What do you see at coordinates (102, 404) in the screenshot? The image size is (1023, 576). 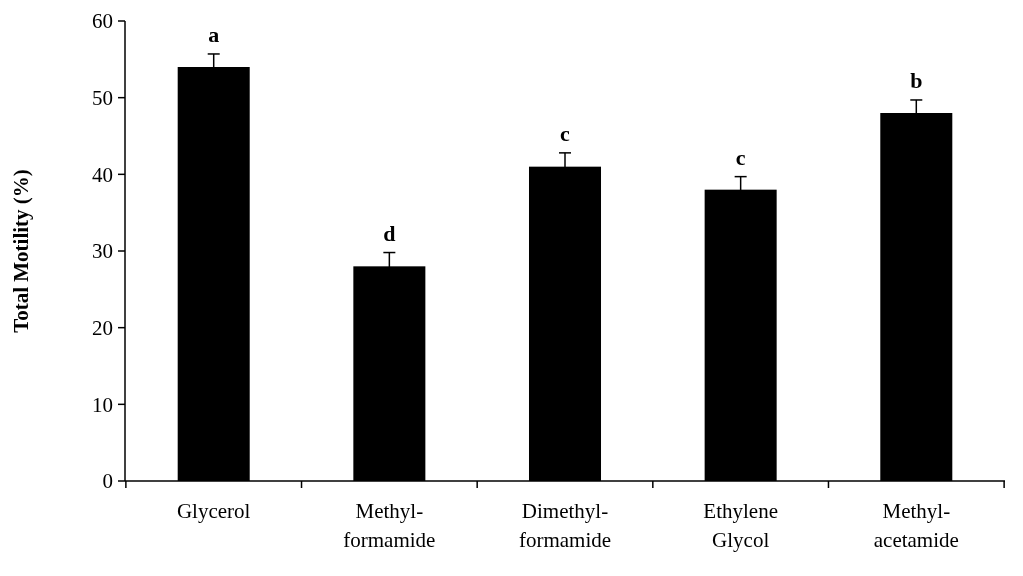 I see `y-tick-label: 10` at bounding box center [102, 404].